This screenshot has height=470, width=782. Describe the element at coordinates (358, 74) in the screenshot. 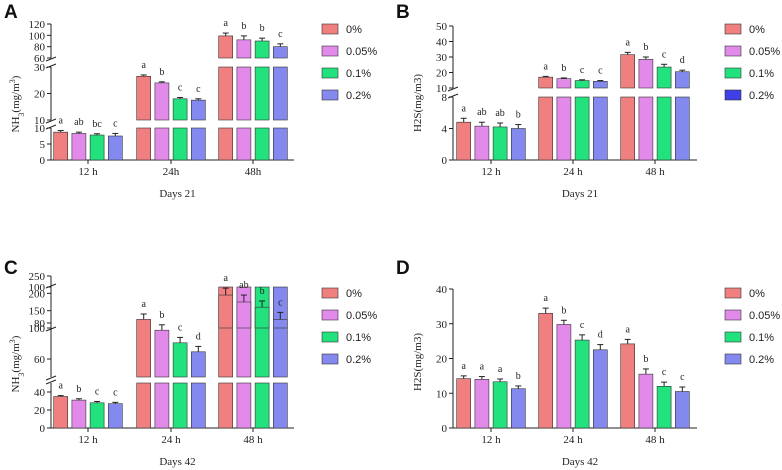

I see `legend-label: 0.1%` at that location.